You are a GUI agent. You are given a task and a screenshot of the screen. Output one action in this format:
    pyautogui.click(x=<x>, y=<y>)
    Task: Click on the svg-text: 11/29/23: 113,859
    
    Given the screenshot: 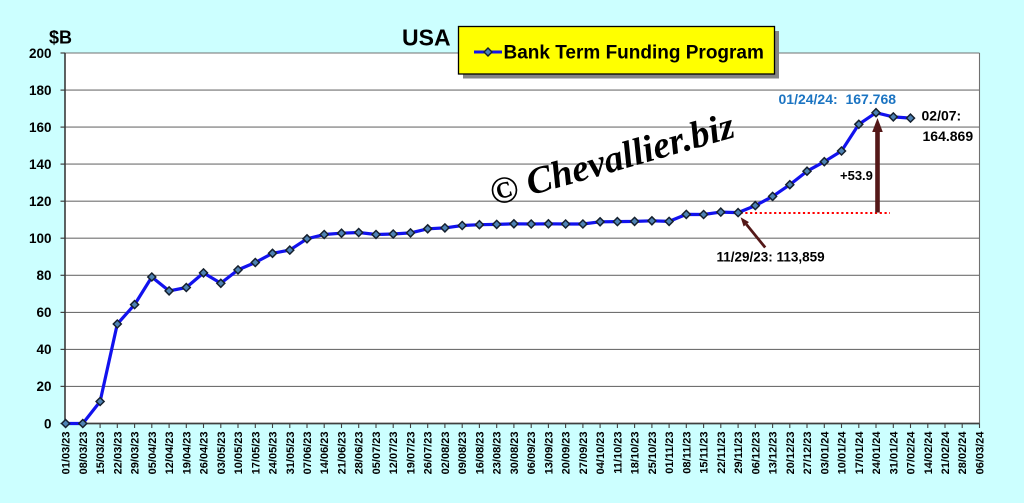 What is the action you would take?
    pyautogui.click(x=771, y=257)
    